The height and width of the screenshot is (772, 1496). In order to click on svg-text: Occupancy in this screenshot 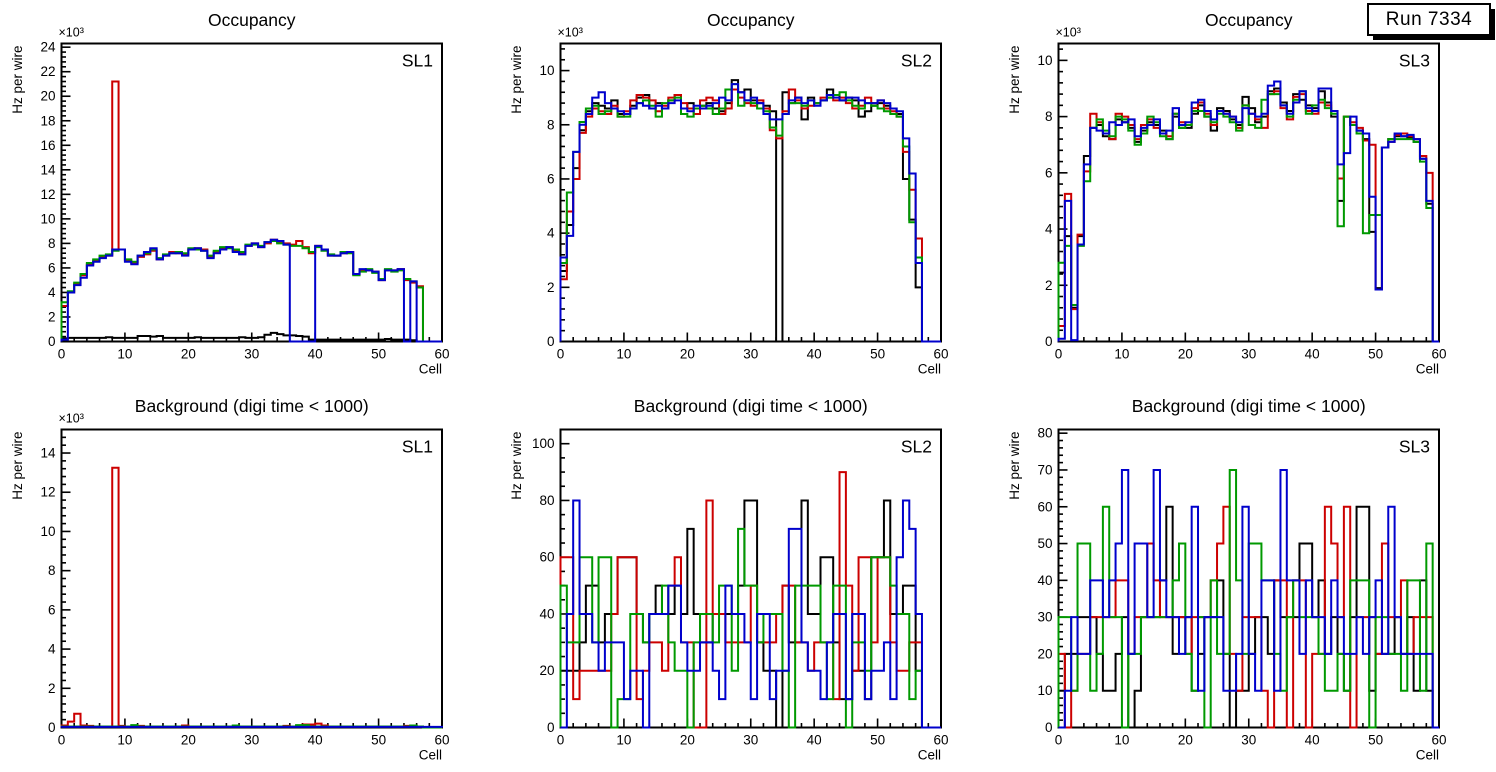, I will do `click(751, 20)`.